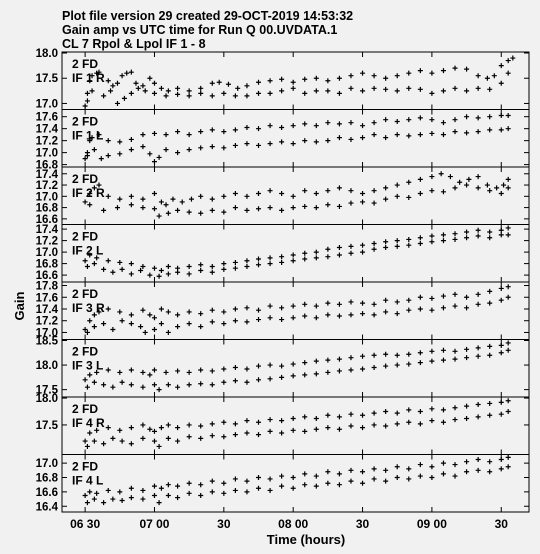 This screenshot has height=554, width=540. What do you see at coordinates (293, 524) in the screenshot?
I see `x-tick-label: 08 00` at bounding box center [293, 524].